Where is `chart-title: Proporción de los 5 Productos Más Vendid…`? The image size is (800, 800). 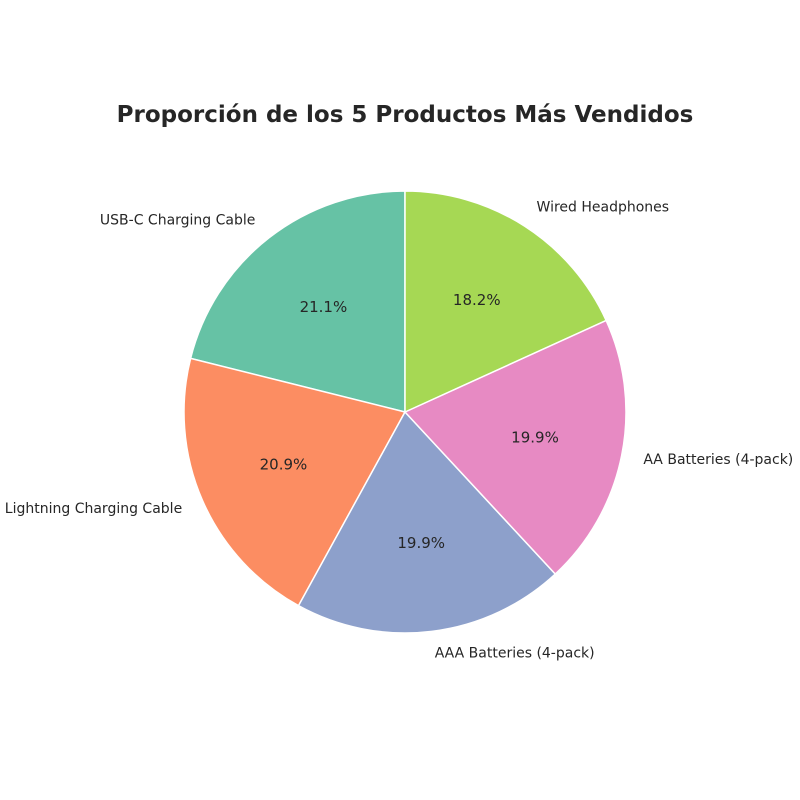 chart-title: Proporción de los 5 Productos Más Vendid… is located at coordinates (405, 115).